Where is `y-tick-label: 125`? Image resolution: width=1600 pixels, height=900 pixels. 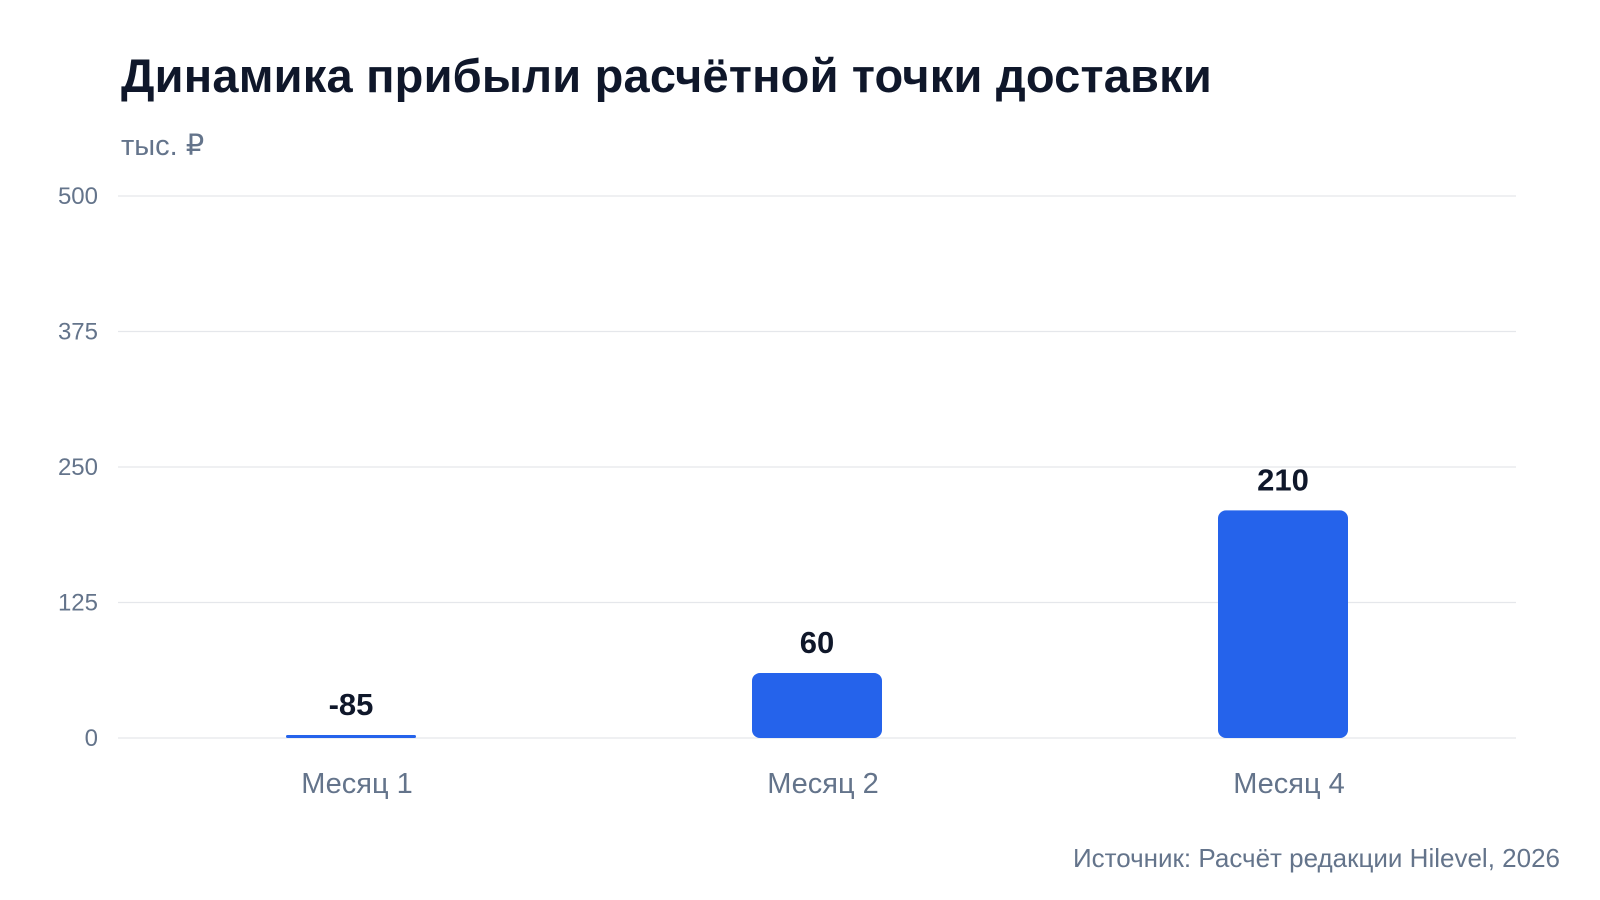
y-tick-label: 125 is located at coordinates (78, 603).